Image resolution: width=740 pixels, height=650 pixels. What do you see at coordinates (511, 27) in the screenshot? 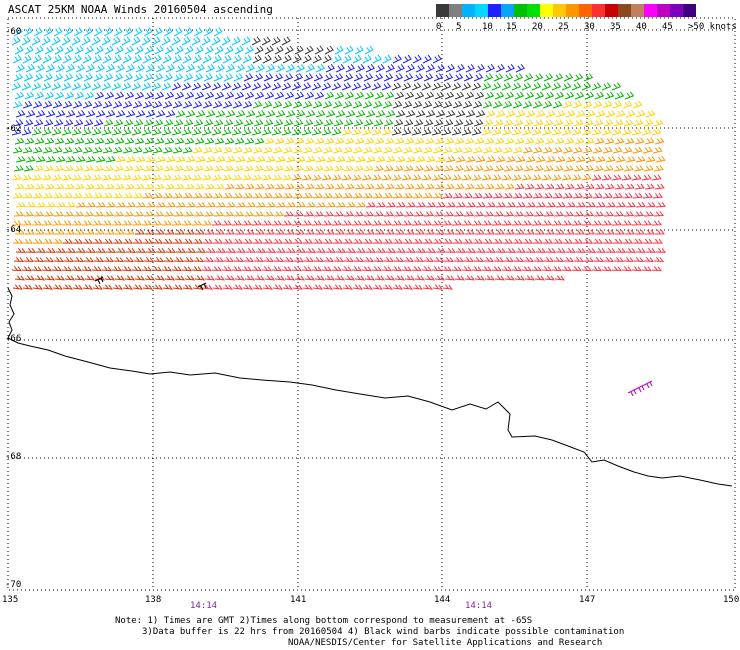
I see `legend-label: 15` at bounding box center [511, 27].